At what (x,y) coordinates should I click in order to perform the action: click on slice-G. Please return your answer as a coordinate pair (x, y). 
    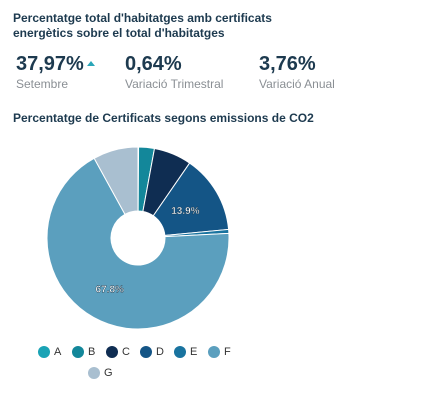
    Looking at the image, I should click on (116, 181).